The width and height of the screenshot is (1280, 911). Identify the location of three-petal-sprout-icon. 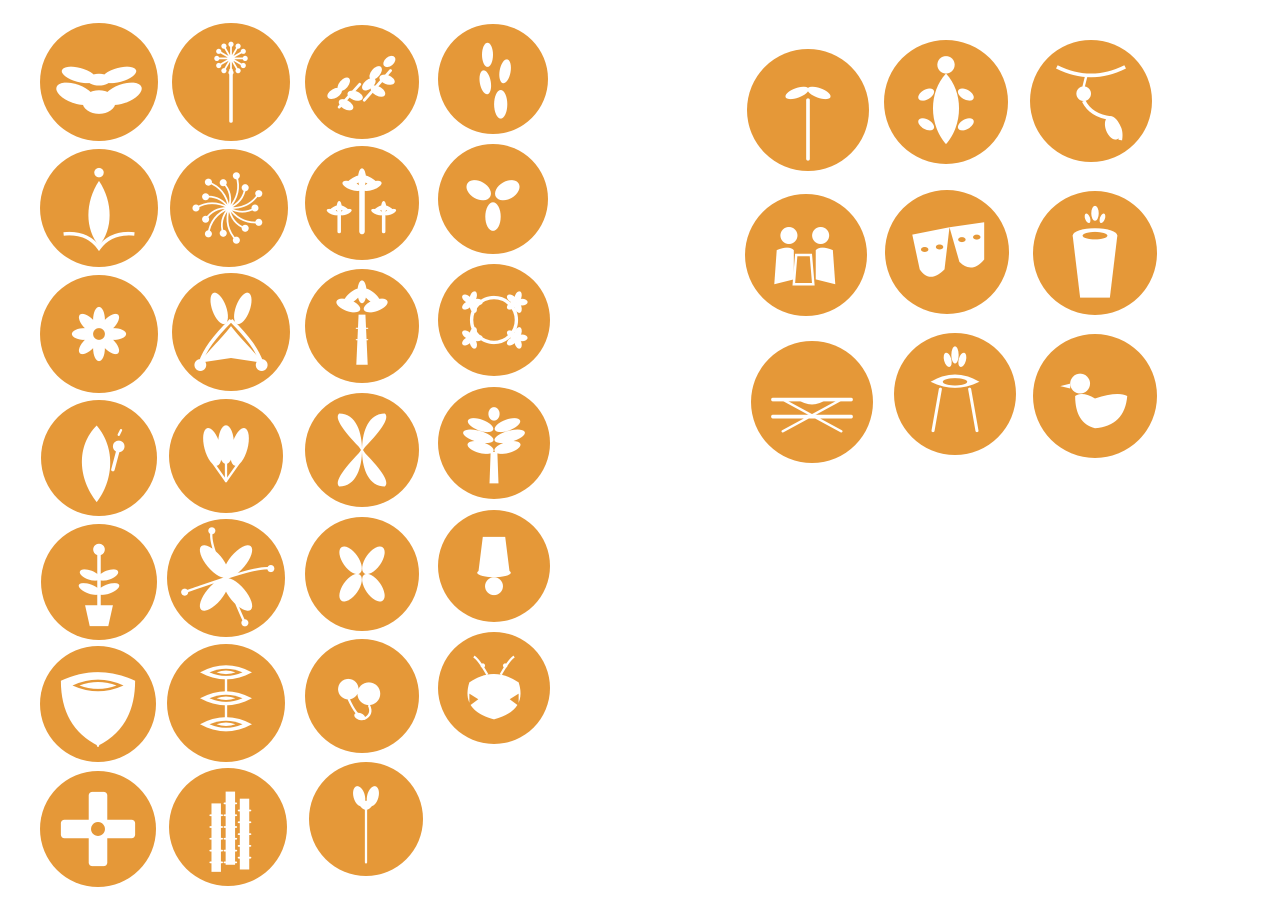
(493, 199).